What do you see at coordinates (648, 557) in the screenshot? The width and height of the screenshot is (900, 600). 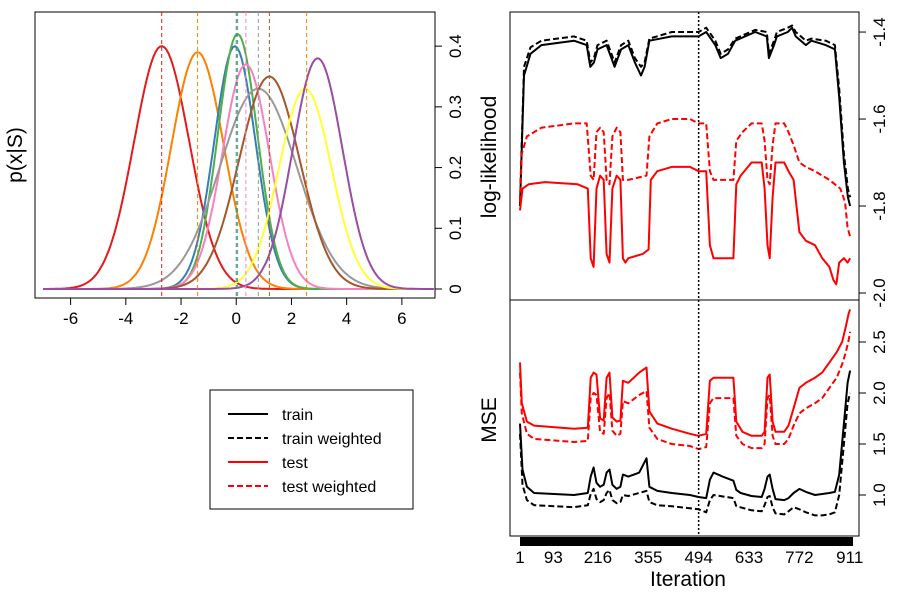 I see `x-tick-label: 355` at bounding box center [648, 557].